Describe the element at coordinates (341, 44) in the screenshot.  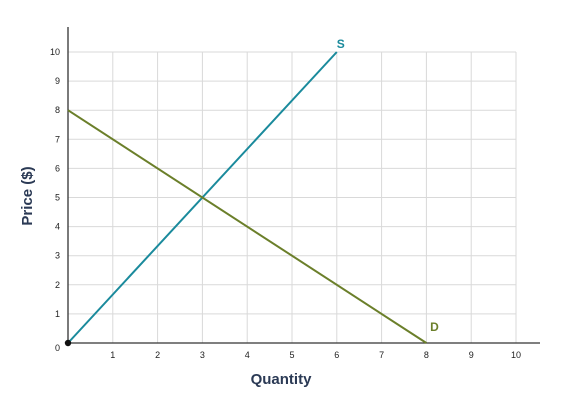
I see `series-label-s: S` at that location.